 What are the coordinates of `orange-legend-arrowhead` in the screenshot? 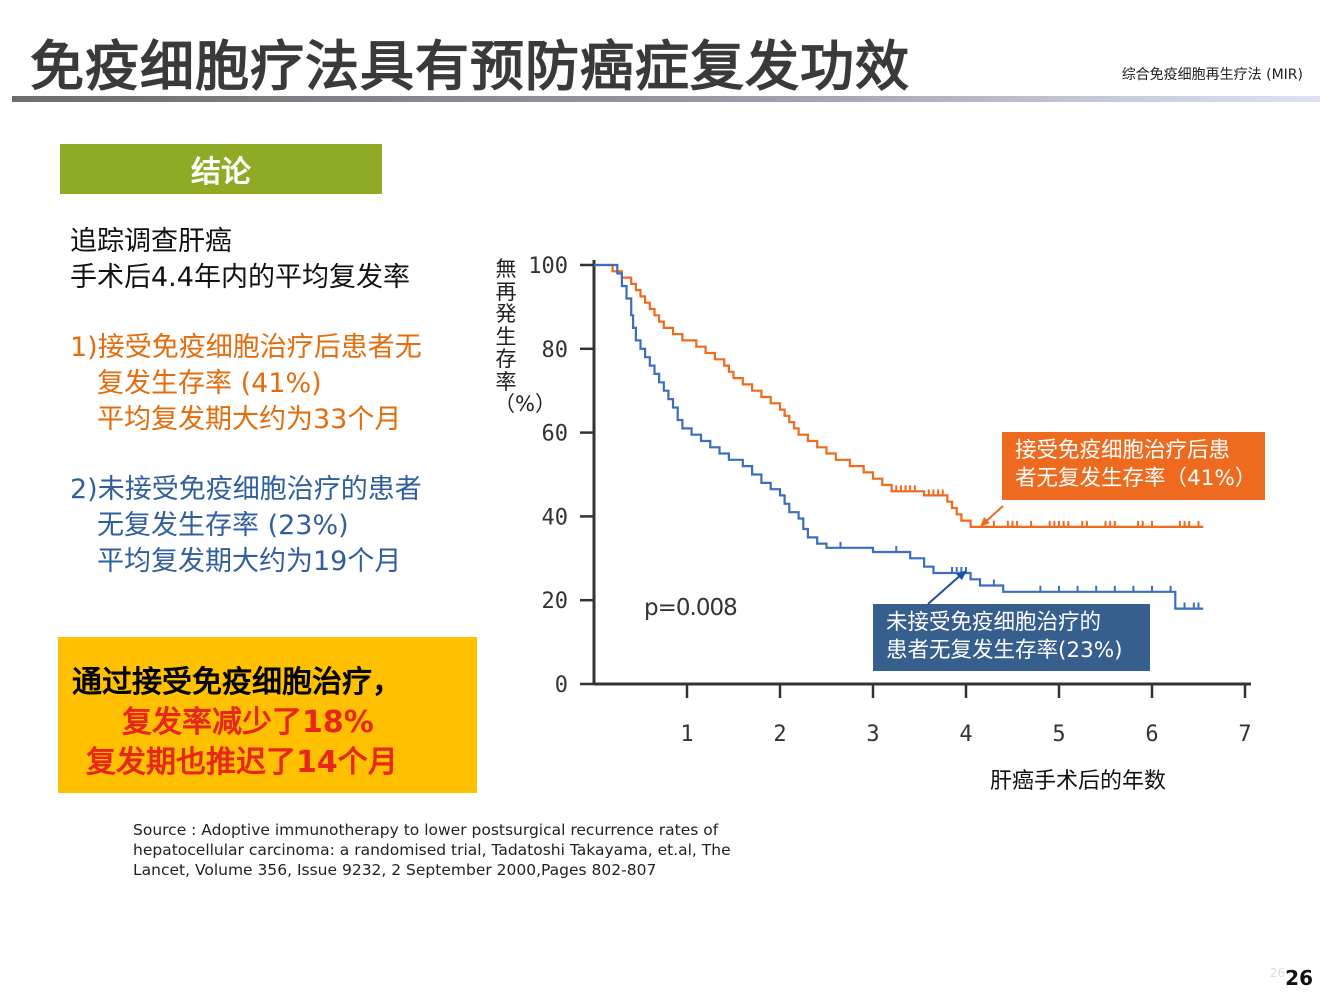 It's located at (985, 522).